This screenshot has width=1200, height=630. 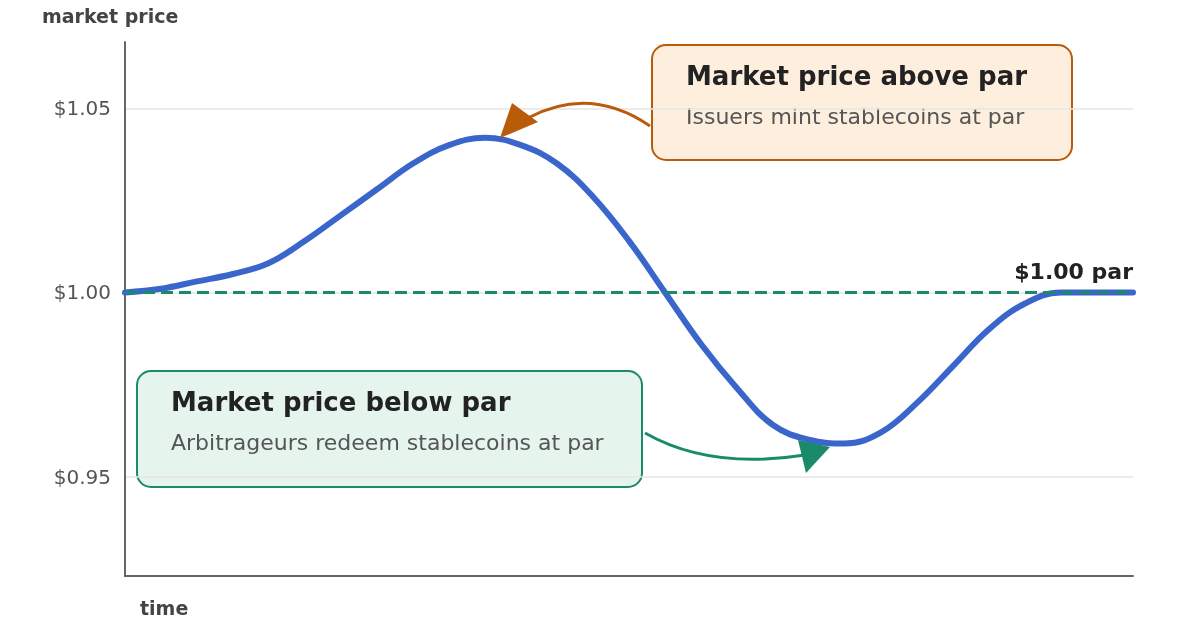 I want to click on annotation: Issuers mint stablecoins at par, so click(x=856, y=116).